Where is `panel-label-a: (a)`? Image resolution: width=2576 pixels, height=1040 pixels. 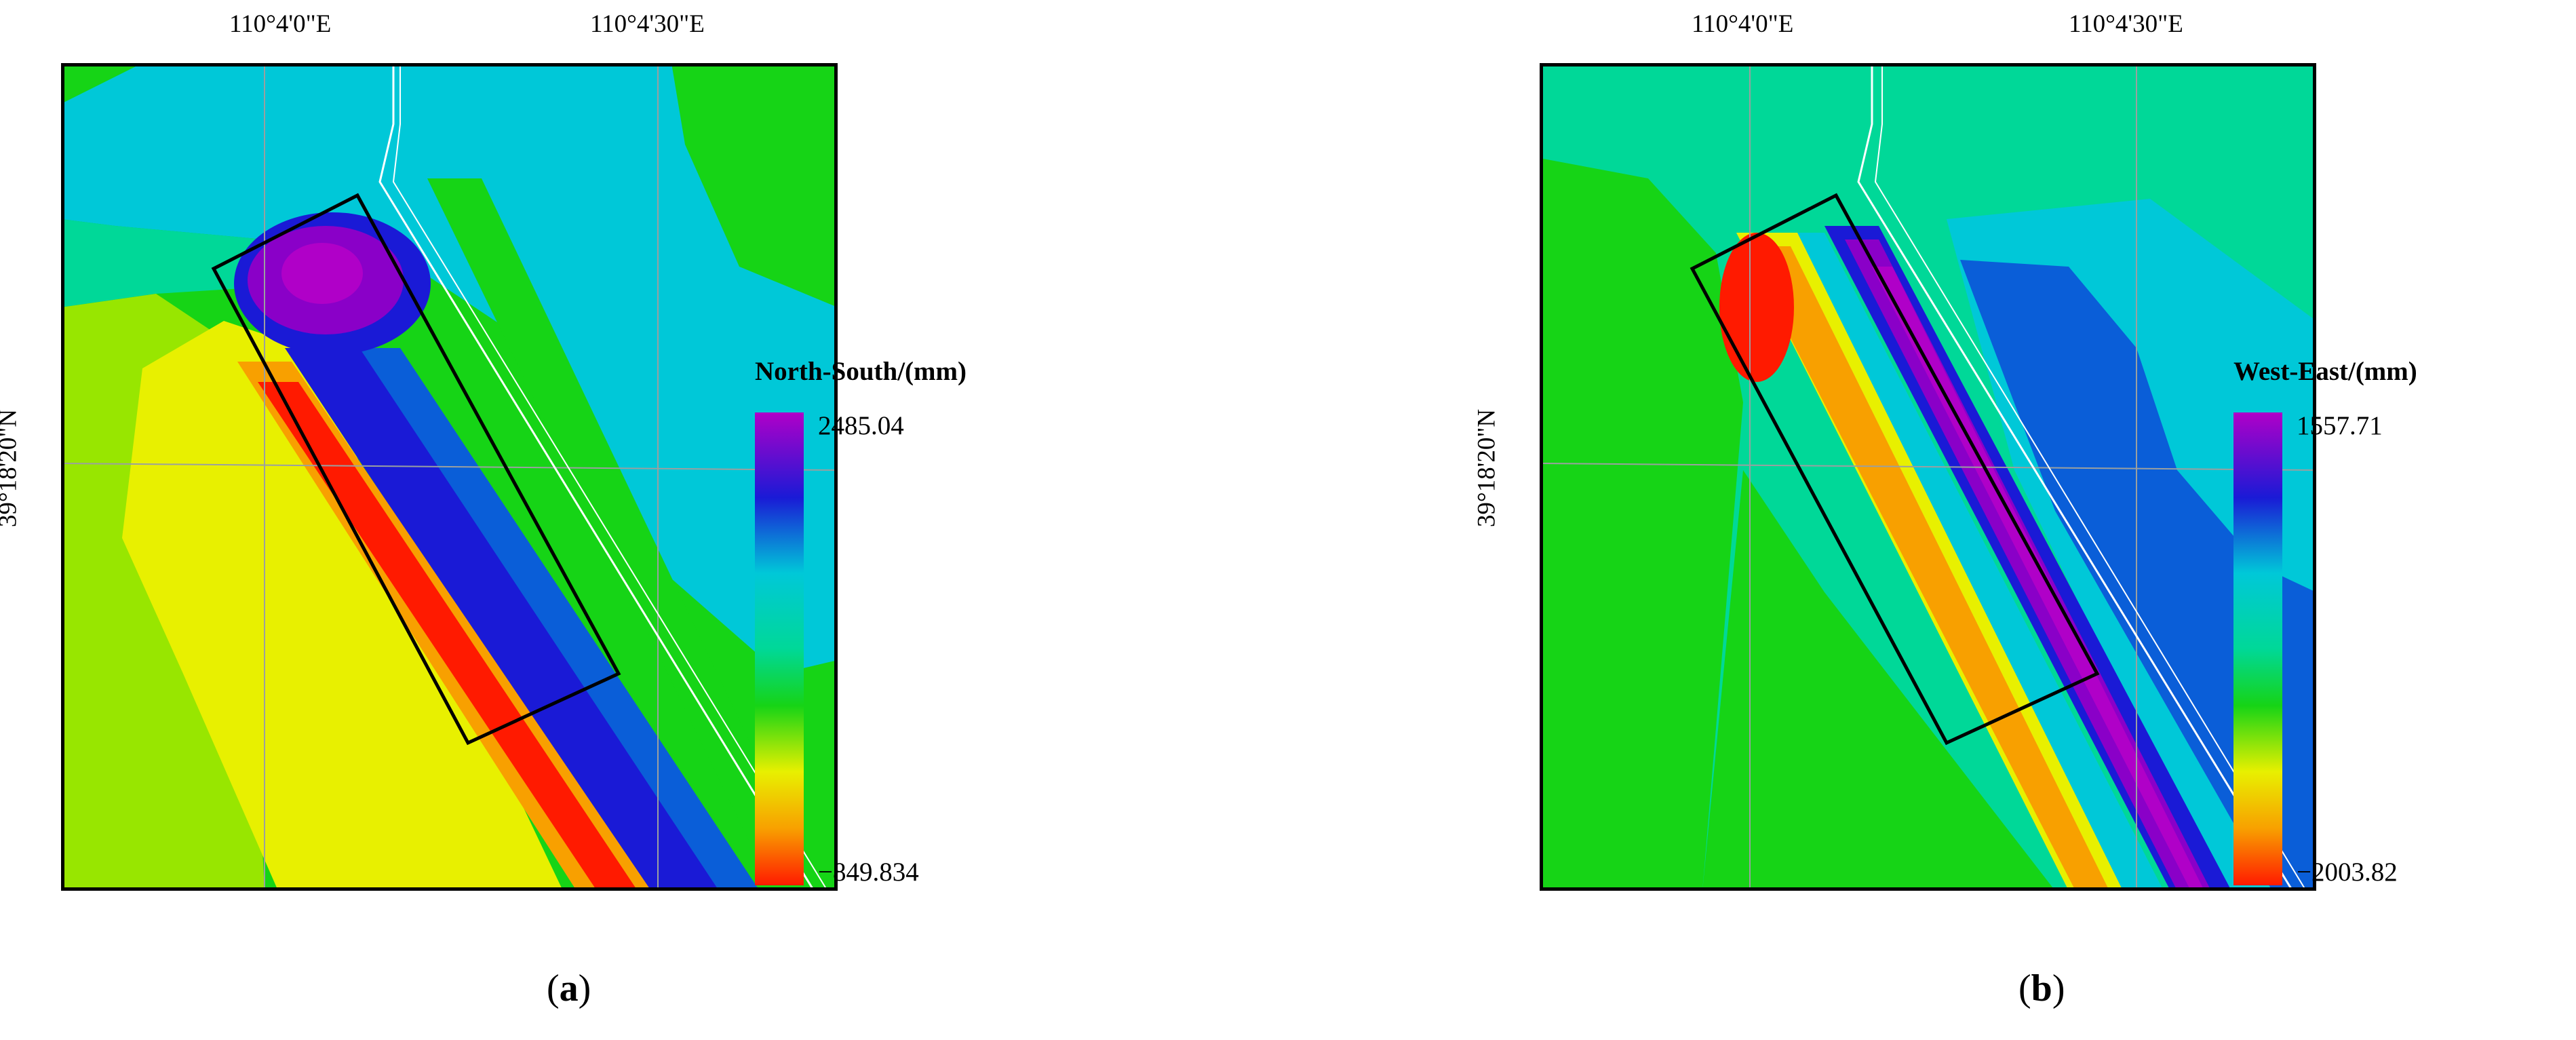
panel-label-a: (a) is located at coordinates (569, 988).